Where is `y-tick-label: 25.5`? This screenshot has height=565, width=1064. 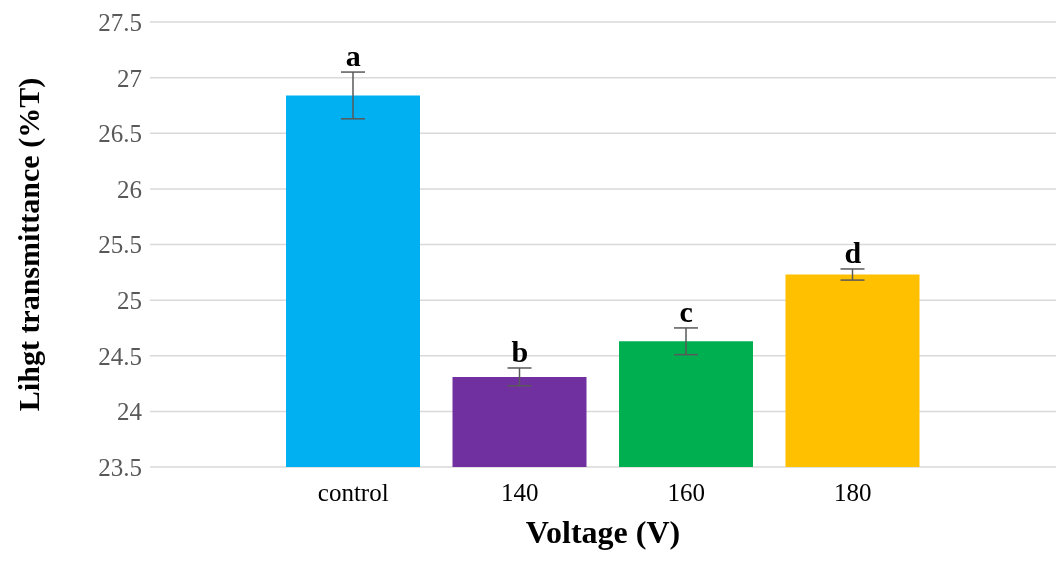 y-tick-label: 25.5 is located at coordinates (120, 245).